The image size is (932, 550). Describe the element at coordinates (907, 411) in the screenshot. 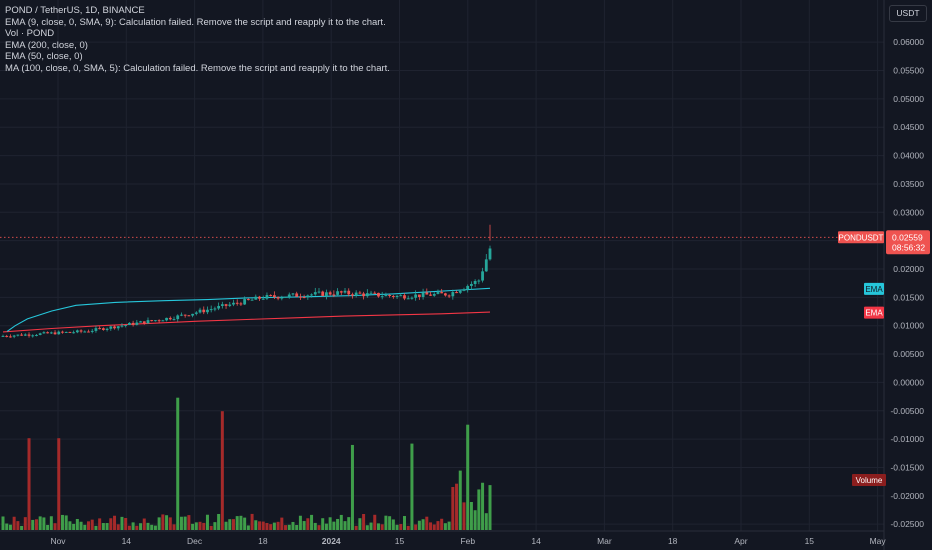

I see `price-tick-label: -0.00500` at that location.